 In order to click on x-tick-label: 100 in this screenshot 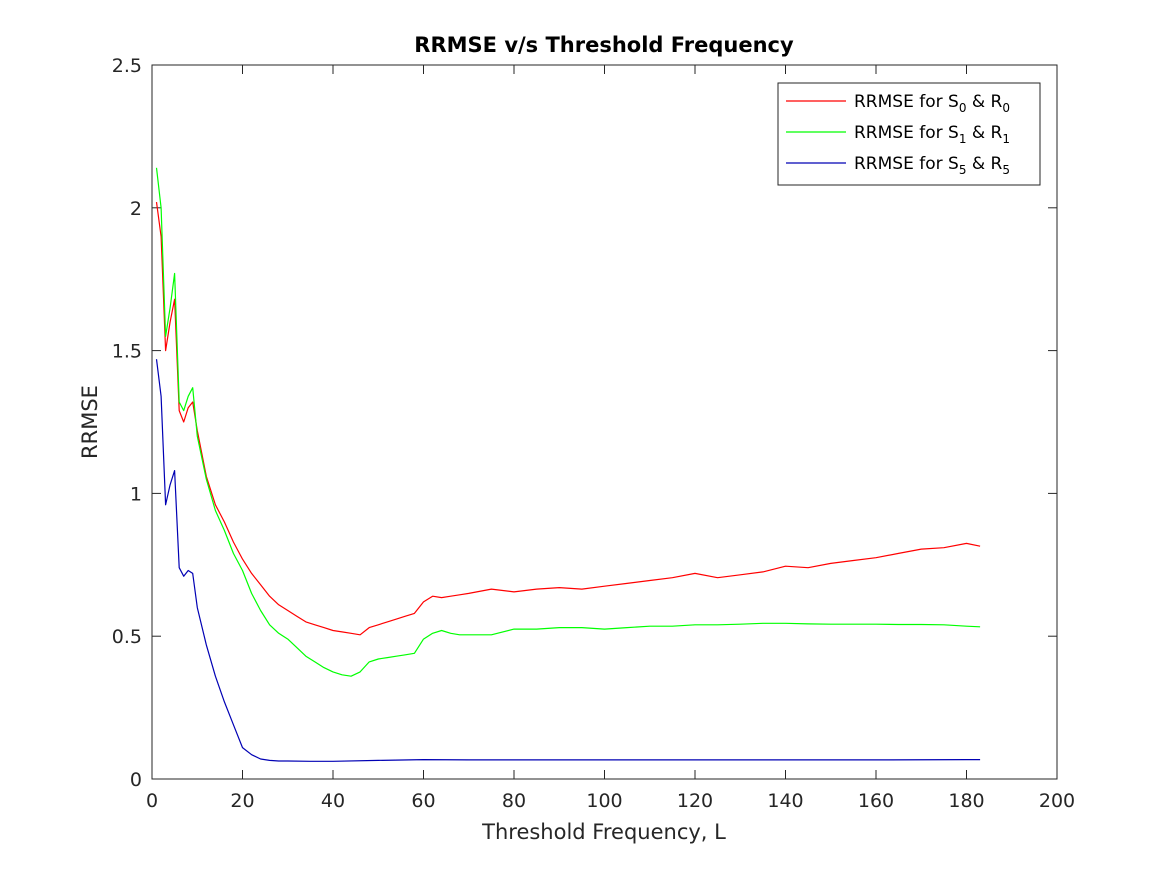, I will do `click(604, 801)`.